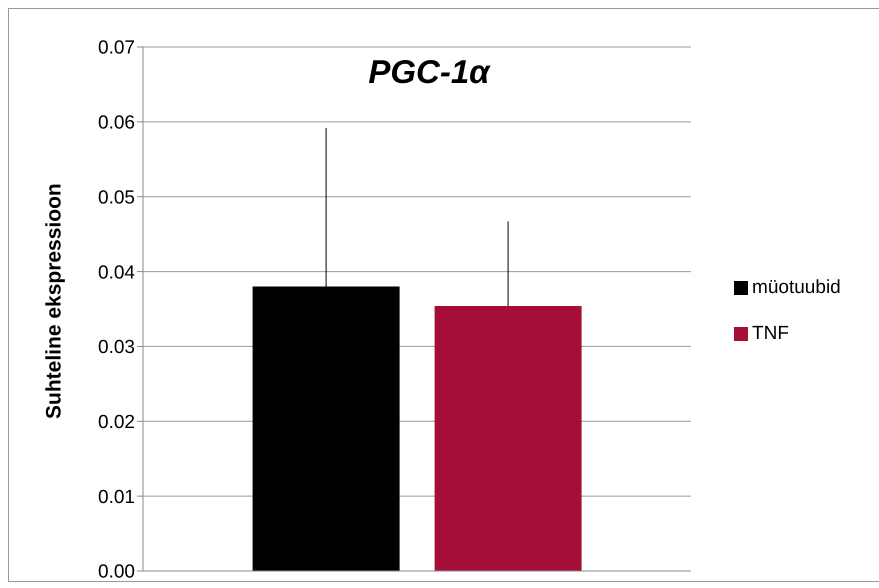 This screenshot has height=588, width=879. Describe the element at coordinates (117, 273) in the screenshot. I see `y-tick-label: 0.04` at that location.